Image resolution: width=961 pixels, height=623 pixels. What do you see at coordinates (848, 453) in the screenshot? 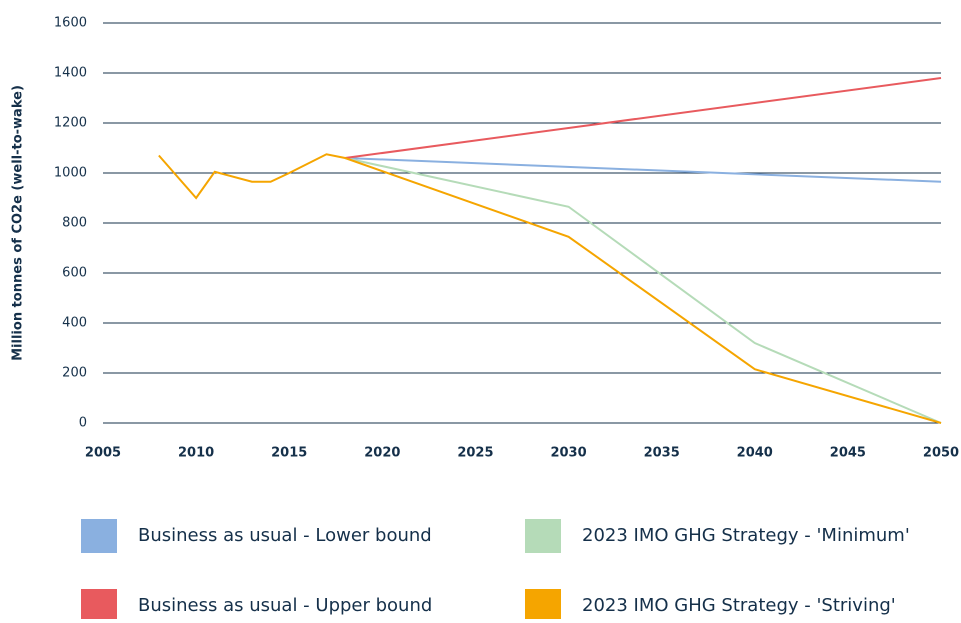
I see `x-tick-label: 2045` at bounding box center [848, 453].